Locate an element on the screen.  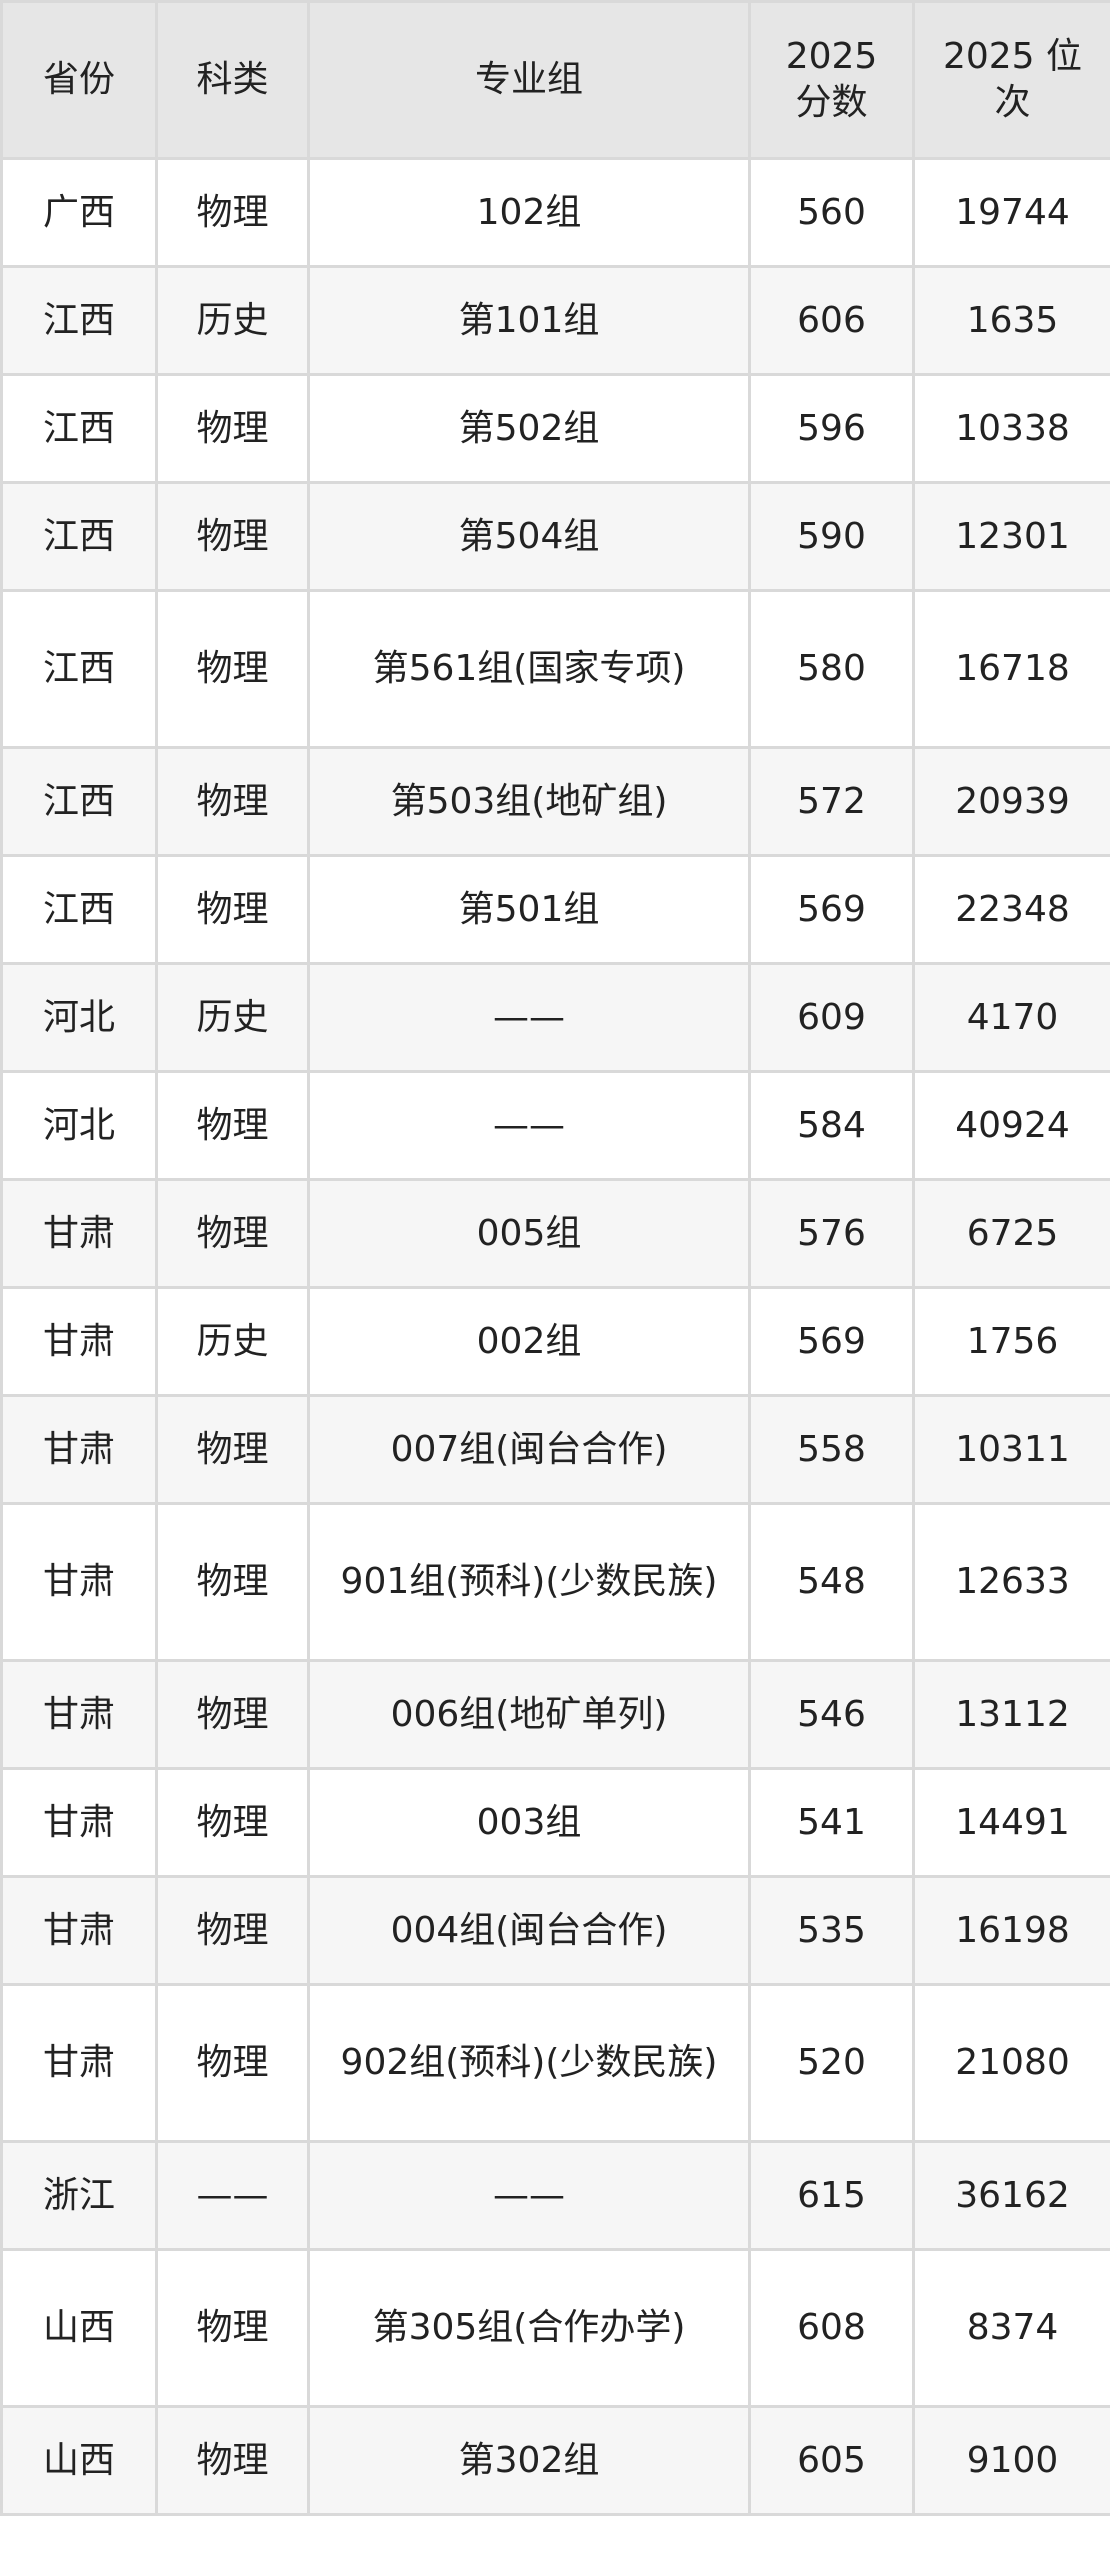
rank-cell: 20939 is located at coordinates (1011, 801).